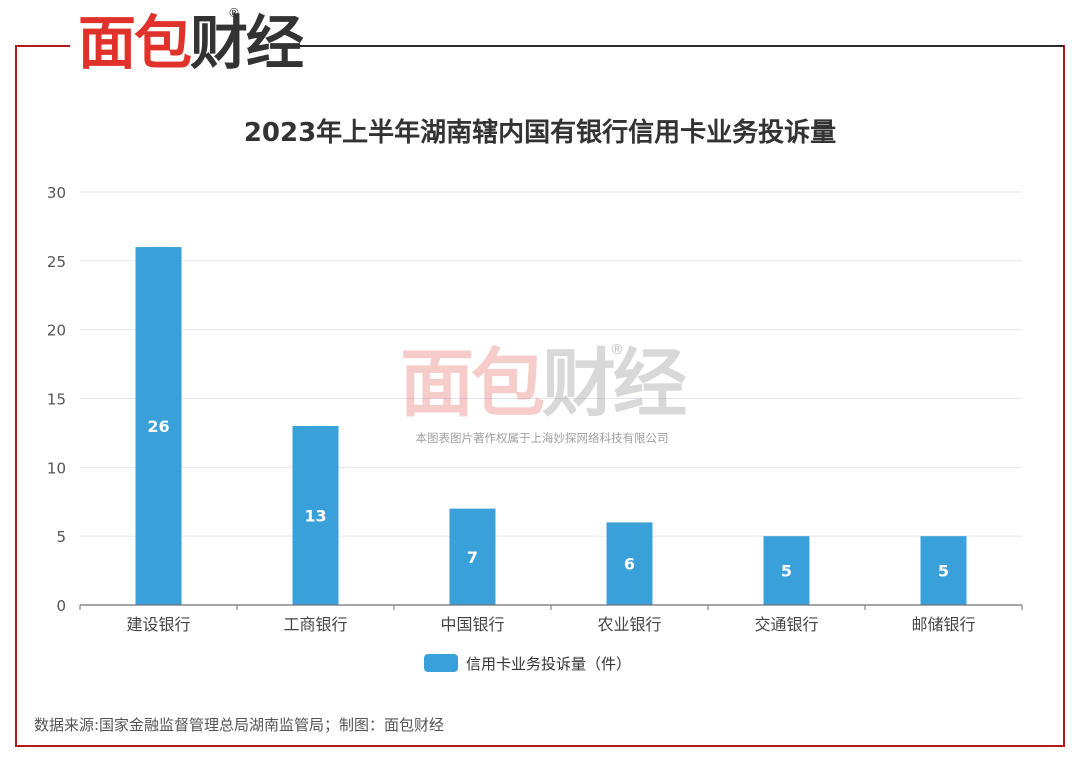 This screenshot has width=1080, height=764. Describe the element at coordinates (56, 193) in the screenshot. I see `y-tick-label: 30` at that location.